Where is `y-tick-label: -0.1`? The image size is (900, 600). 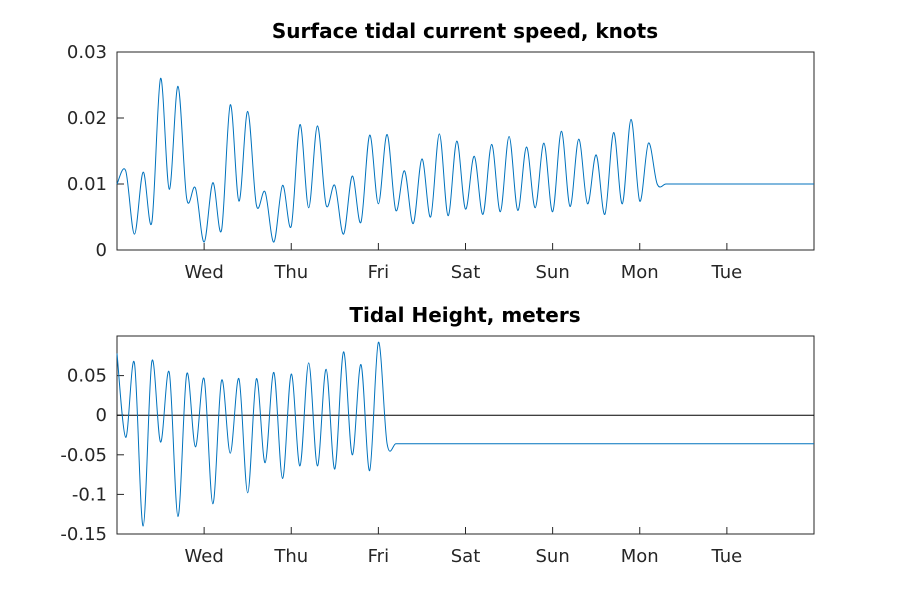 y-tick-label: -0.1 is located at coordinates (89, 494).